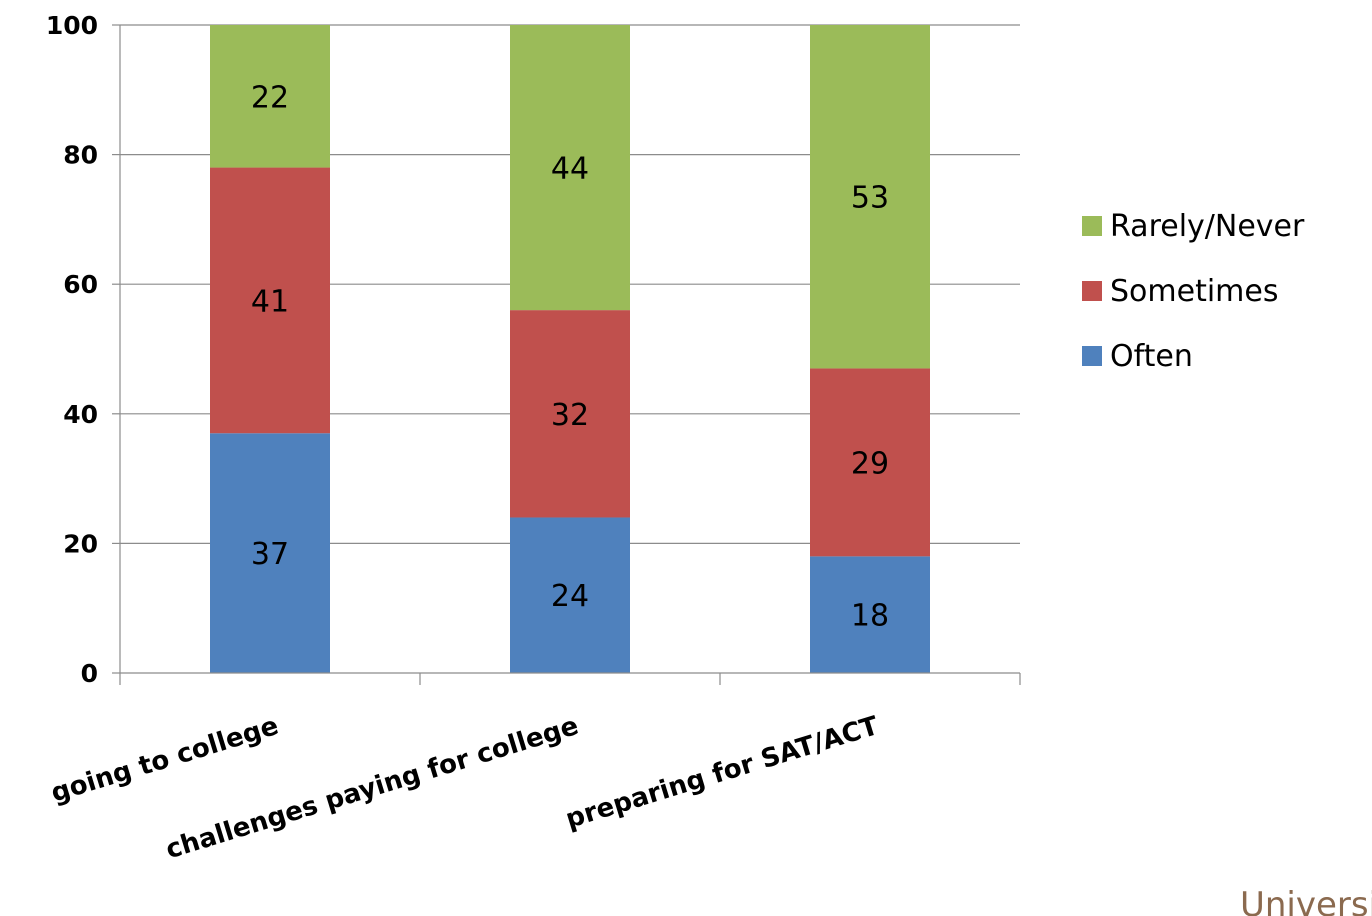 The image size is (1372, 916). I want to click on data-label: 32, so click(570, 415).